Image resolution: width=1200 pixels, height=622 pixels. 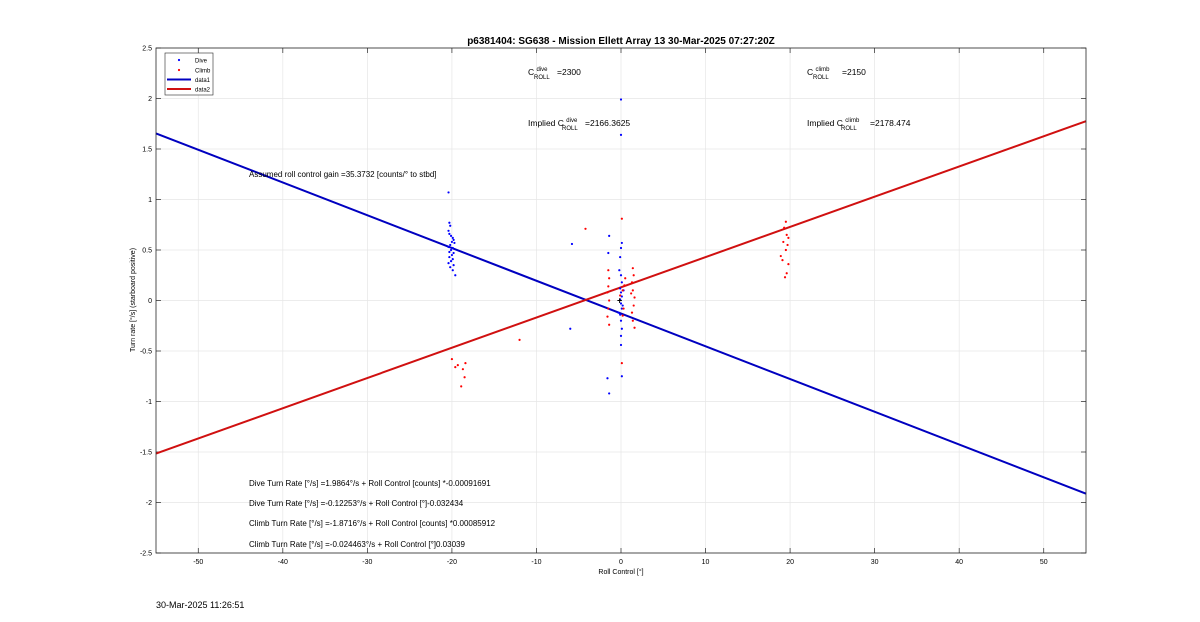 I want to click on x-tick-label: 0, so click(x=621, y=562).